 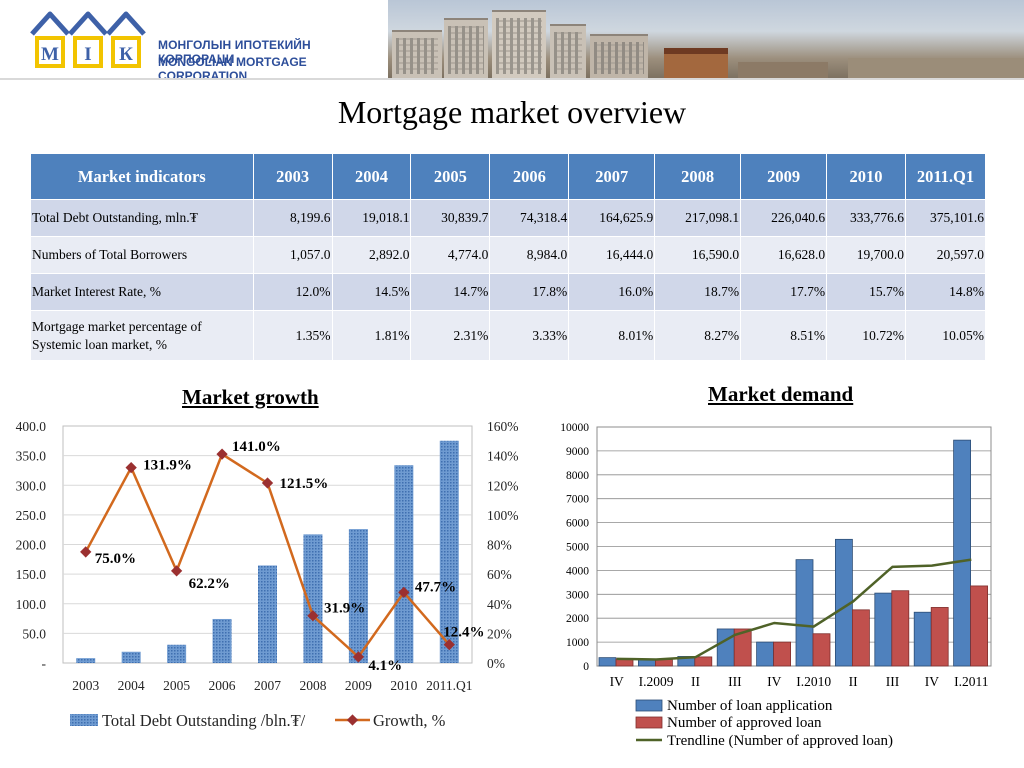 I want to click on x-tick-label: 2008, so click(x=312, y=685).